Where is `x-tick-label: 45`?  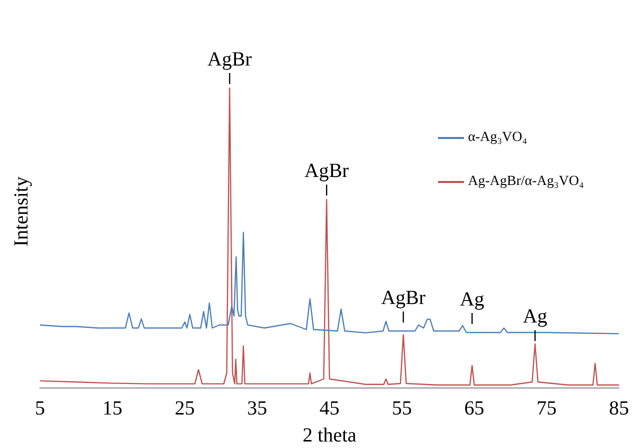 x-tick-label: 45 is located at coordinates (330, 408).